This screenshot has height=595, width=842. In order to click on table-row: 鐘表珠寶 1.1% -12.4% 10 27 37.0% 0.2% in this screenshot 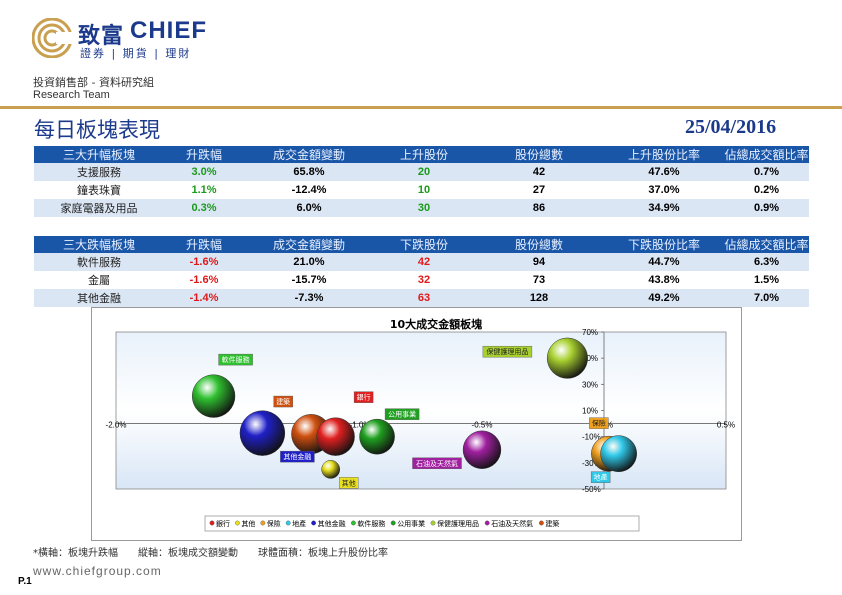, I will do `click(421, 190)`.